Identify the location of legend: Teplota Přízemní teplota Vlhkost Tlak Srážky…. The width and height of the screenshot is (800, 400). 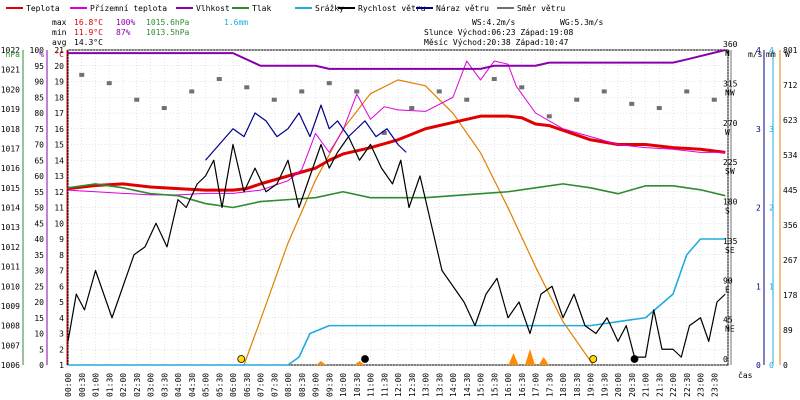
(285, 8).